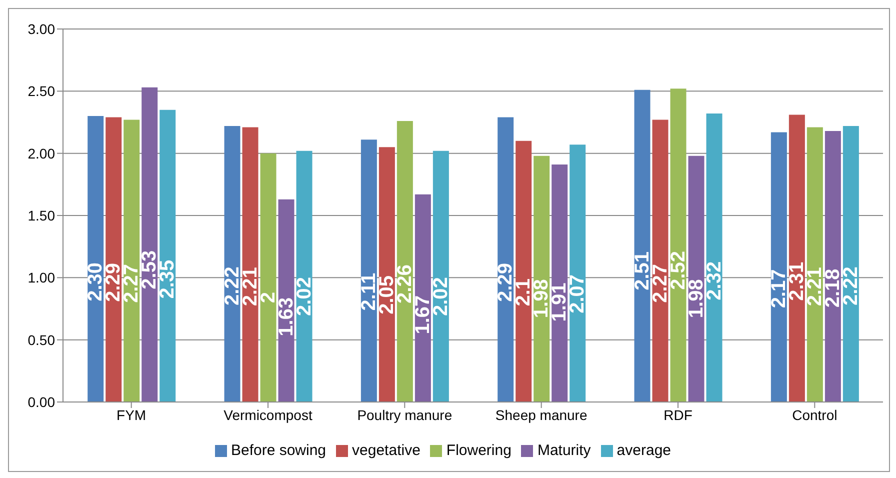 The image size is (896, 478). I want to click on y-tick-label: 0.50, so click(42, 340).